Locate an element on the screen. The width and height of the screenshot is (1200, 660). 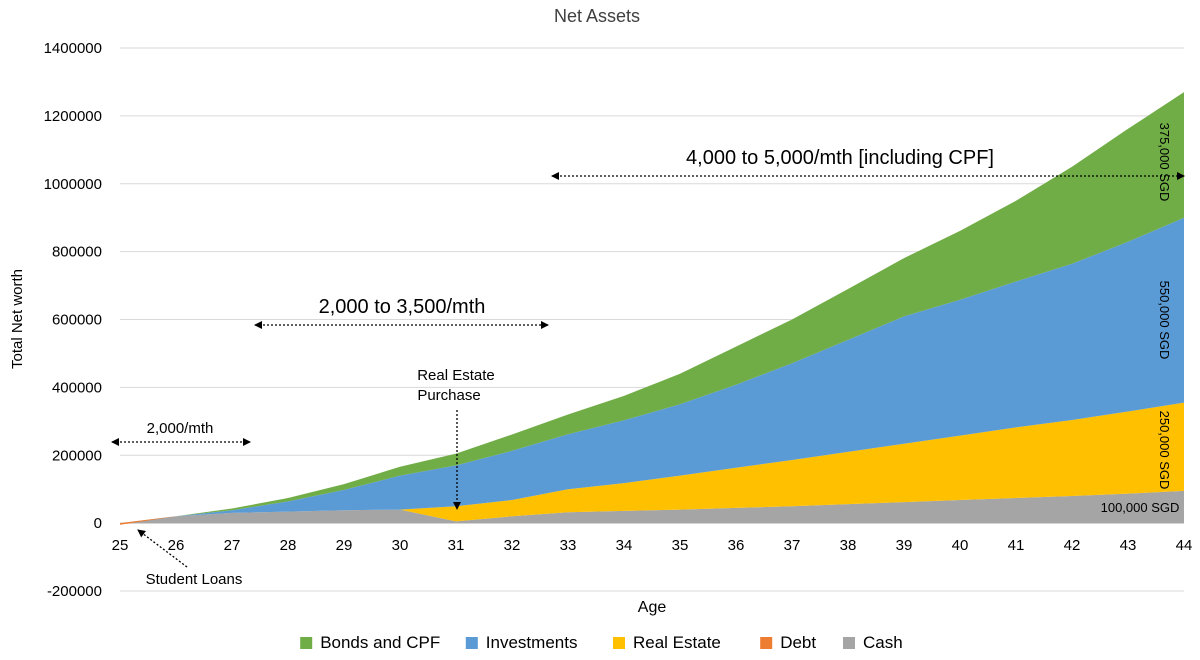
x-tick-label: 37 is located at coordinates (792, 545).